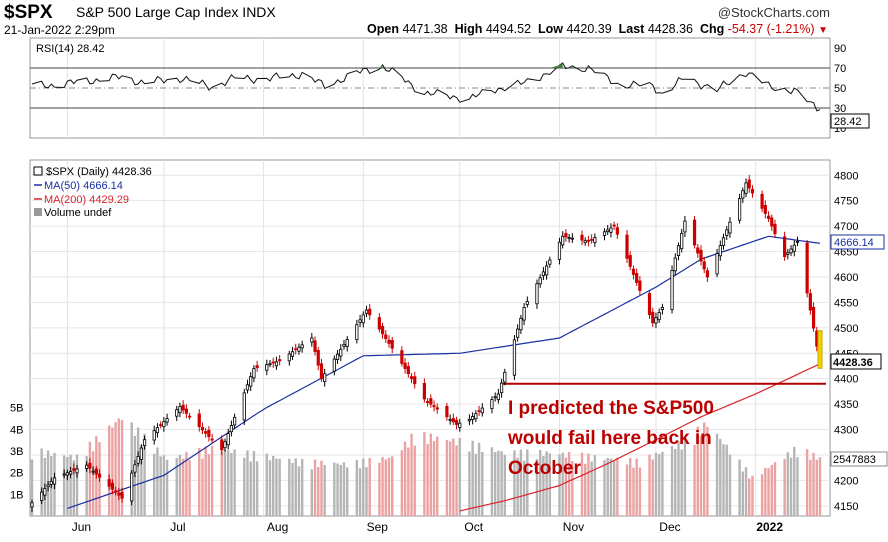  I want to click on legend-price: $SPX (Daily) 4428.36, so click(99, 172).